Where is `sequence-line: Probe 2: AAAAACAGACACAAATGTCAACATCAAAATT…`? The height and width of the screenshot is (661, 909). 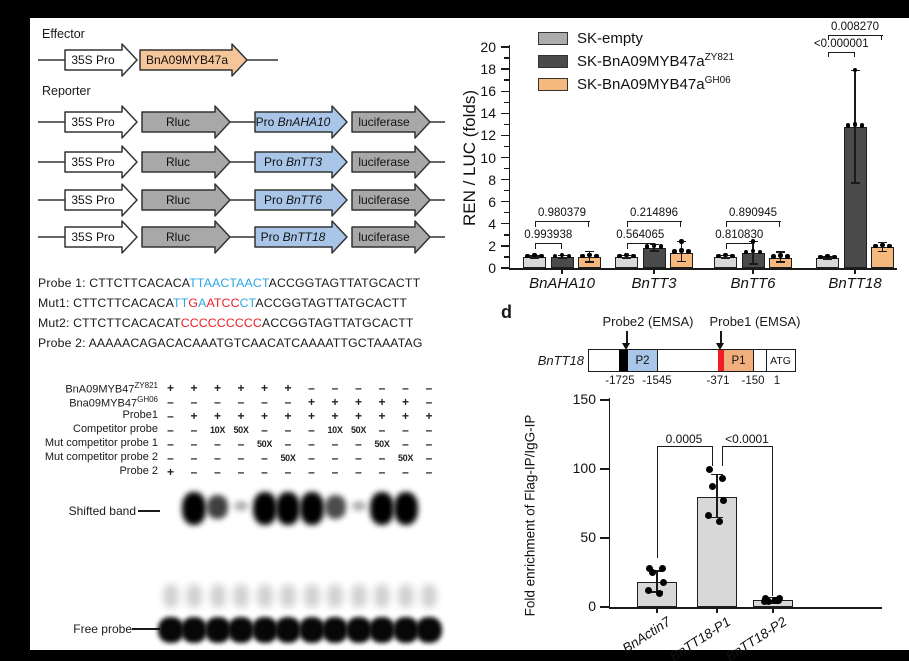
sequence-line: Probe 2: AAAAACAGACACAAATGTCAACATCAAAATT… is located at coordinates (230, 343).